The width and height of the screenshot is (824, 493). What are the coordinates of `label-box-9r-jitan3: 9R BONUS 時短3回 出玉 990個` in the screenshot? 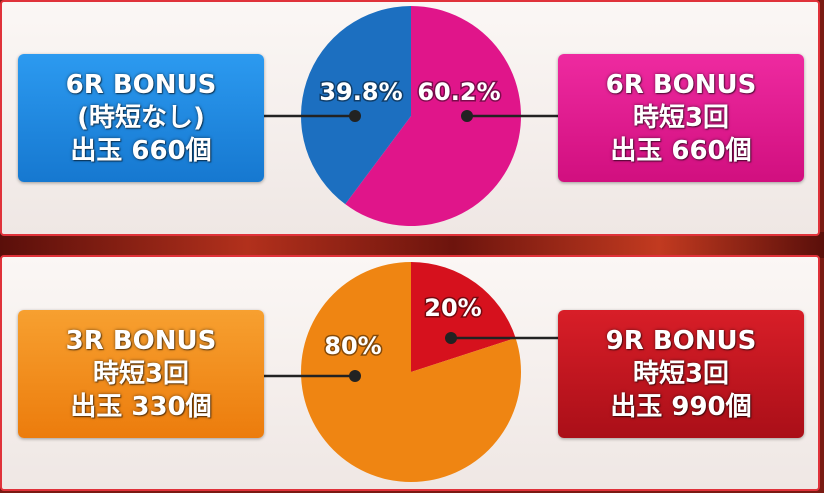 It's located at (681, 374).